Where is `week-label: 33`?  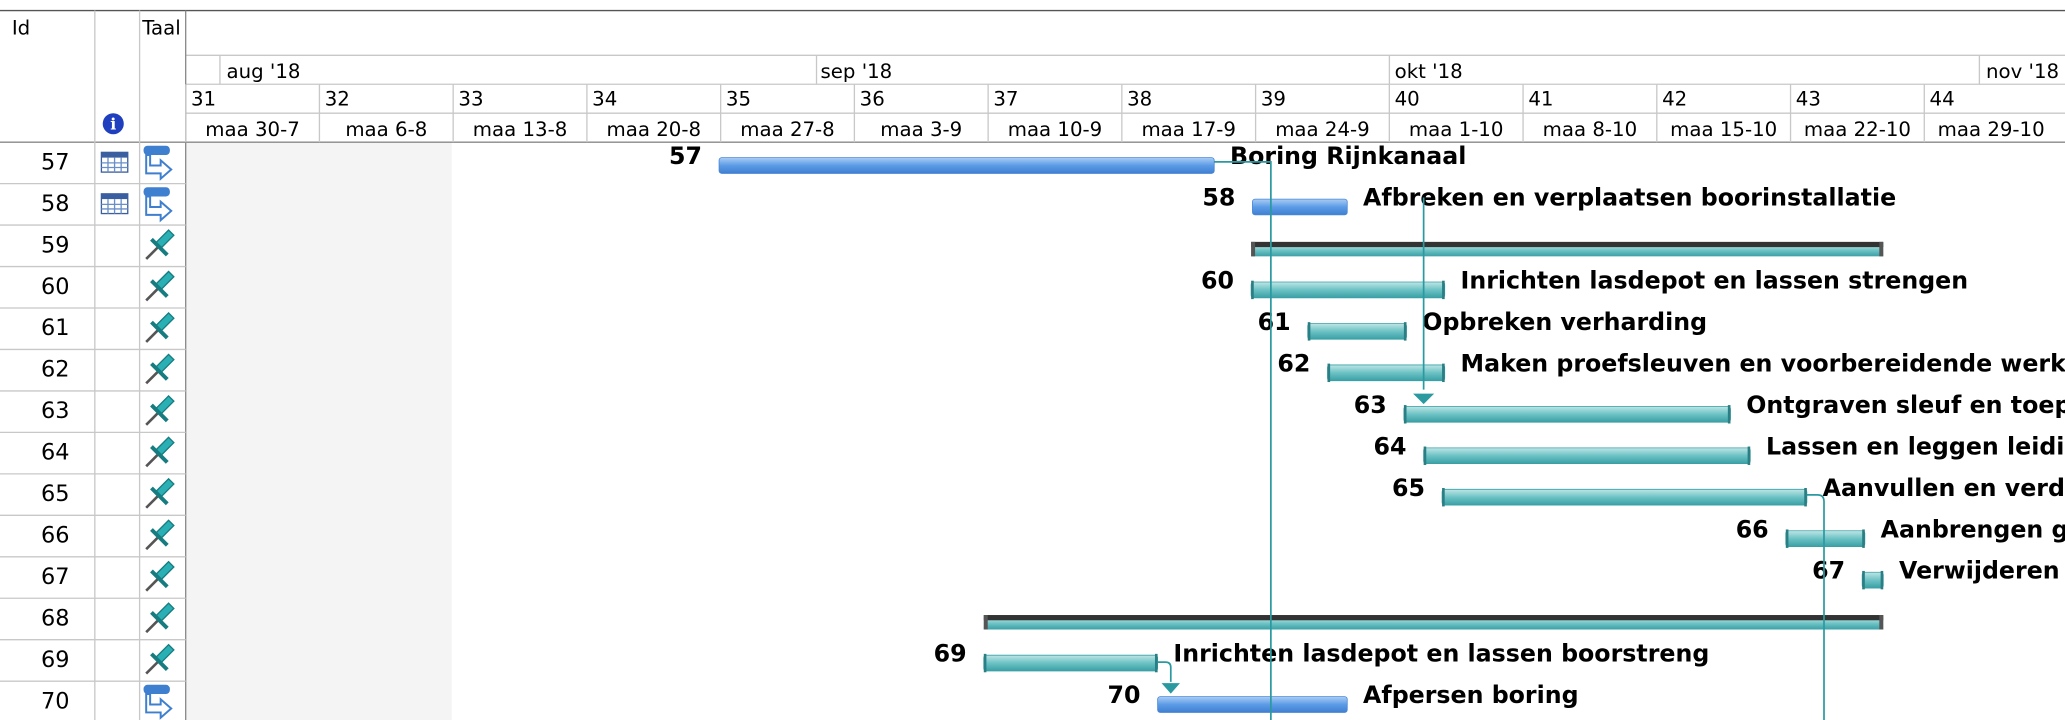 week-label: 33 is located at coordinates (470, 99).